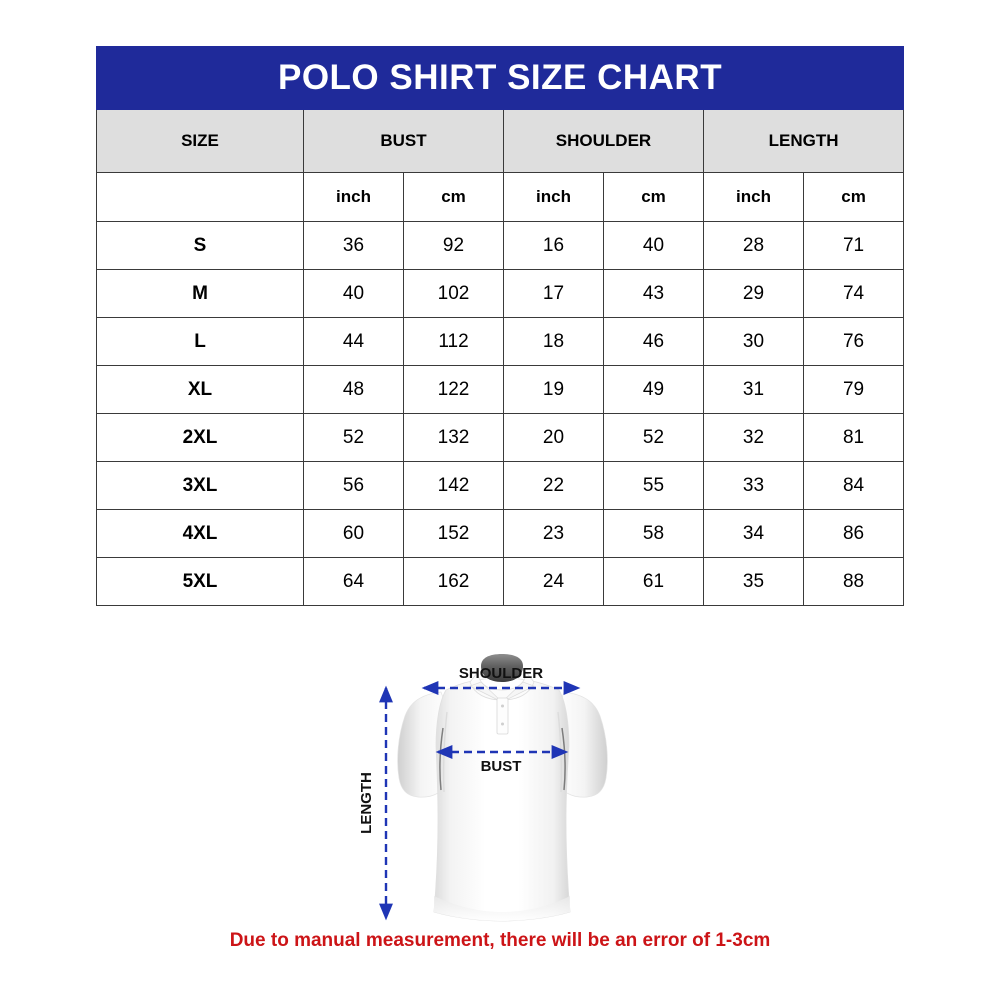  What do you see at coordinates (200, 389) in the screenshot?
I see `cell-size: XL` at bounding box center [200, 389].